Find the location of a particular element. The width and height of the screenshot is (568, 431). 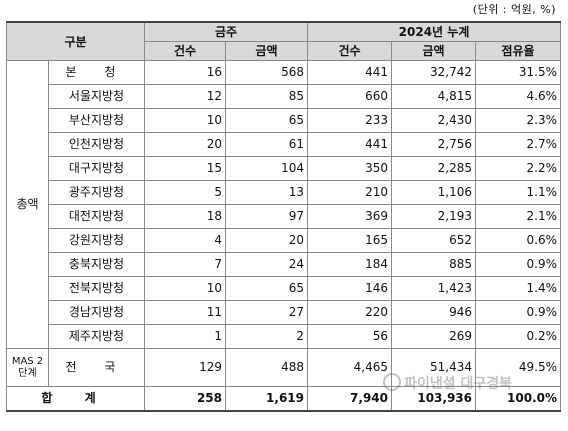

row-name: 충북지방청 is located at coordinates (96, 264).